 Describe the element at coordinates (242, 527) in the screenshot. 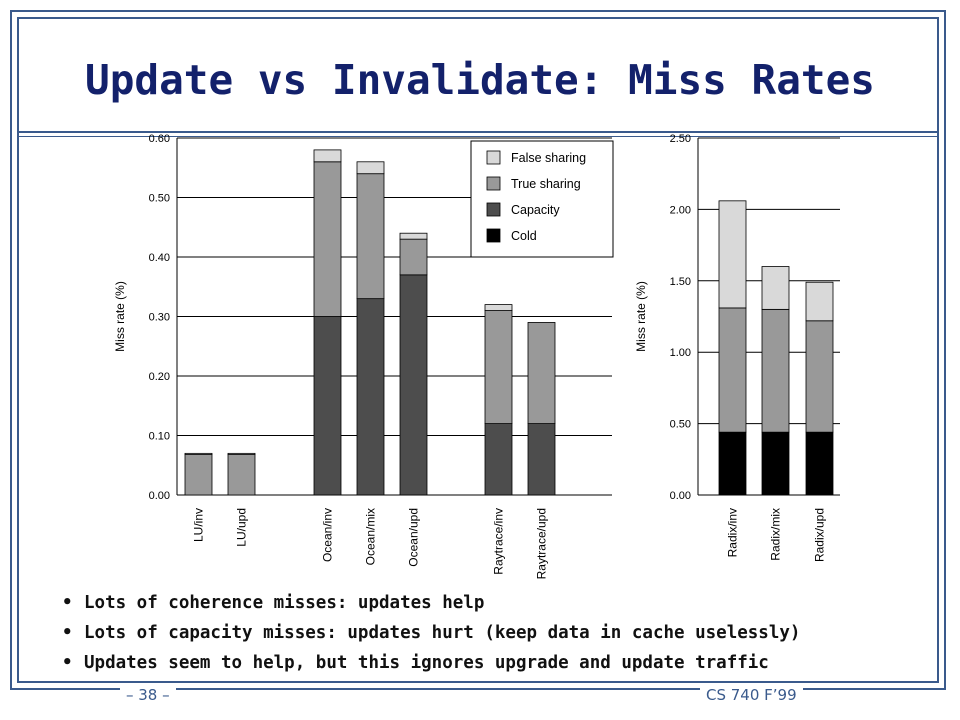

I see `category-label: LU/upd` at that location.